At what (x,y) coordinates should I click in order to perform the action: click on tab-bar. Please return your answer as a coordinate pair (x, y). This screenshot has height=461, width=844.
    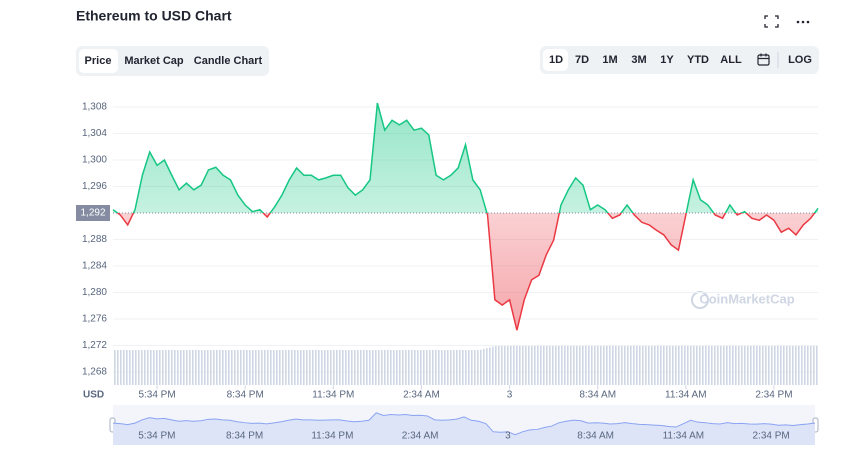
    Looking at the image, I should click on (172, 61).